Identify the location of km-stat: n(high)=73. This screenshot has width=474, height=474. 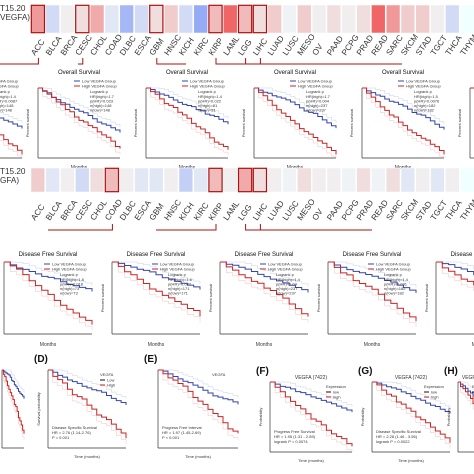
(70, 288).